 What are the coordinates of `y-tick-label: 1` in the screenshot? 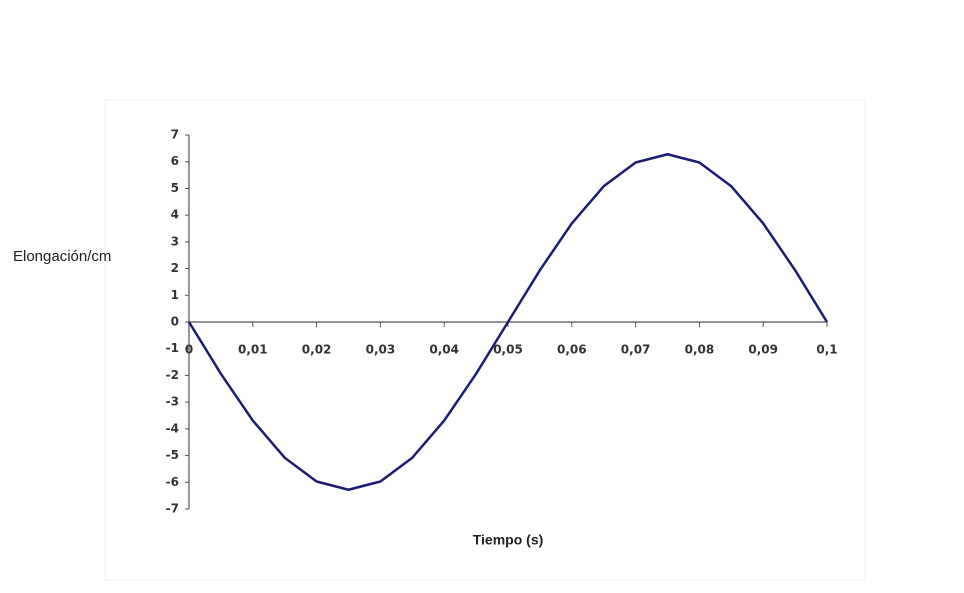 It's located at (175, 295).